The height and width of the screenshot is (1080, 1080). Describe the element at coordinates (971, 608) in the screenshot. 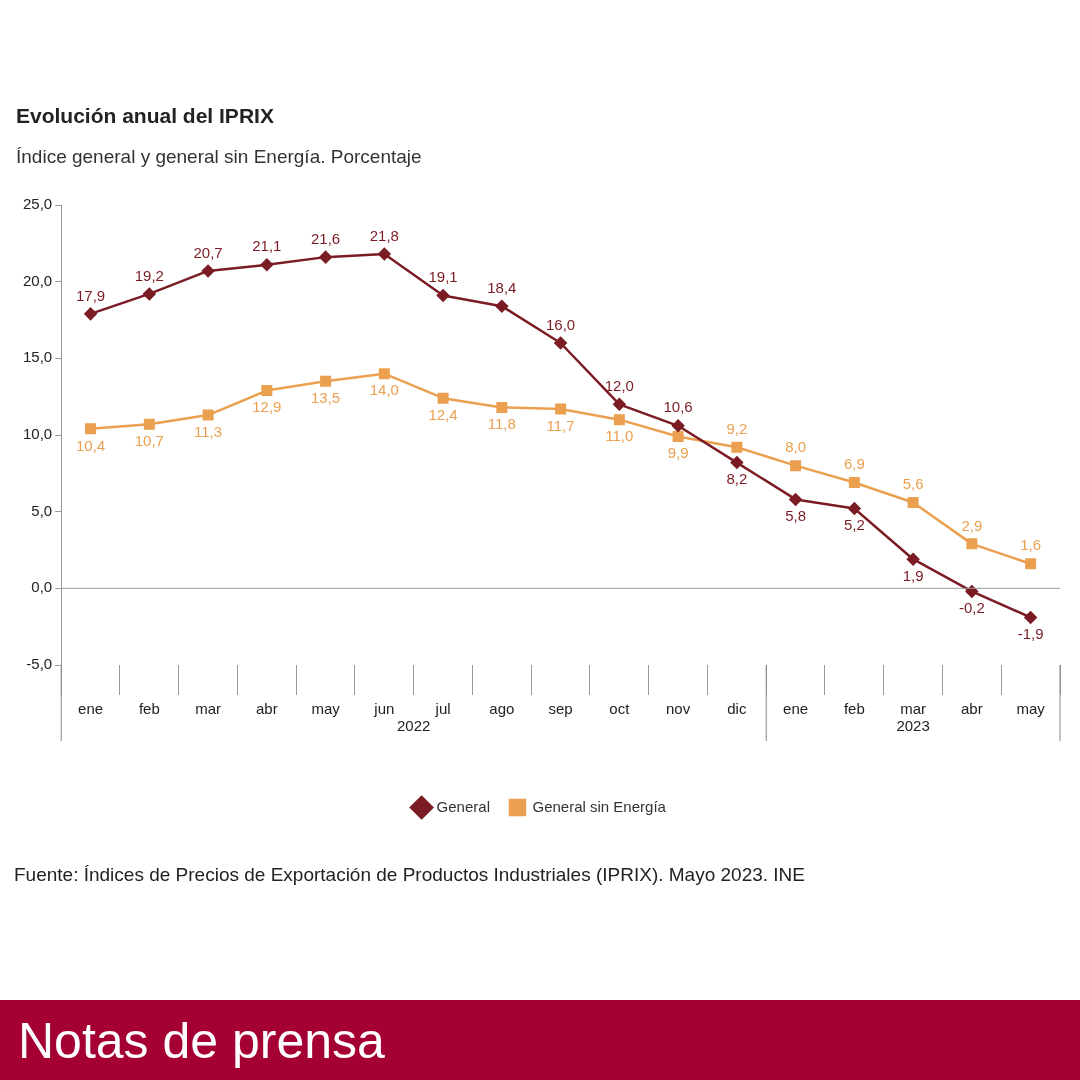

I see `data-label: -0,2` at that location.